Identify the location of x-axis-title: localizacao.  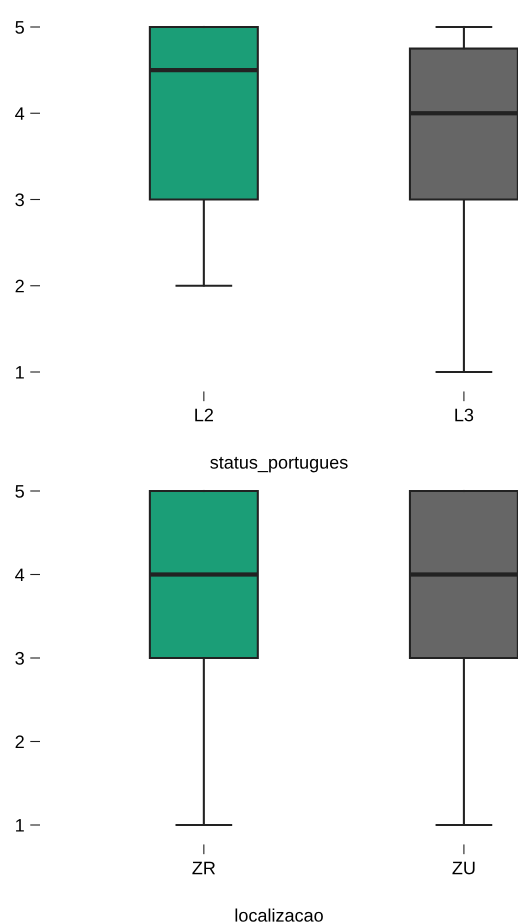
(279, 915).